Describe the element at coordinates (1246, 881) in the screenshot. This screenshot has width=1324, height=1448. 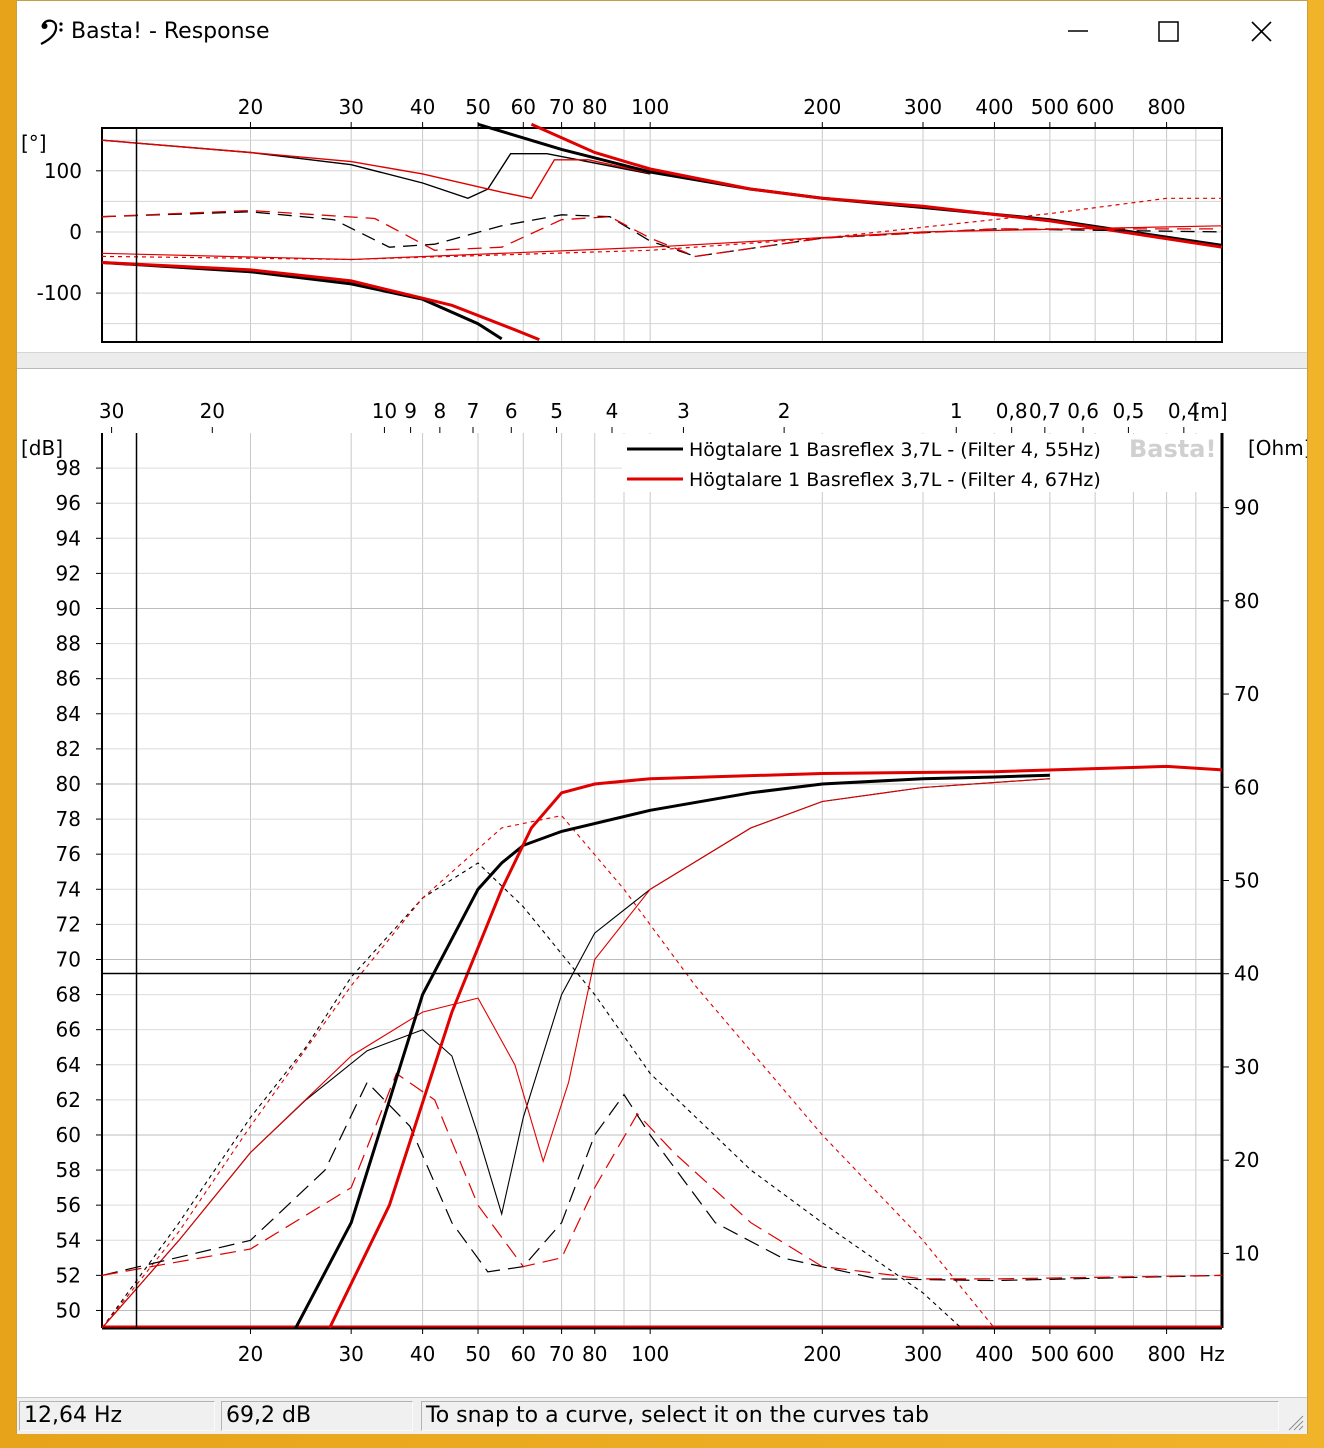
I see `spl-y2-tick-label: 50` at that location.